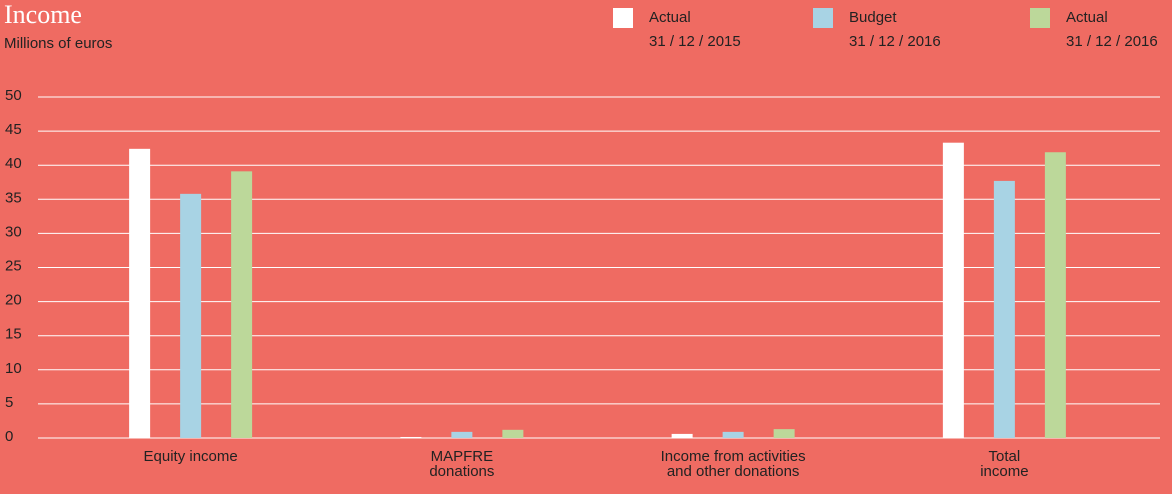 This screenshot has width=1172, height=494. I want to click on y-tick-label: 50, so click(13, 95).